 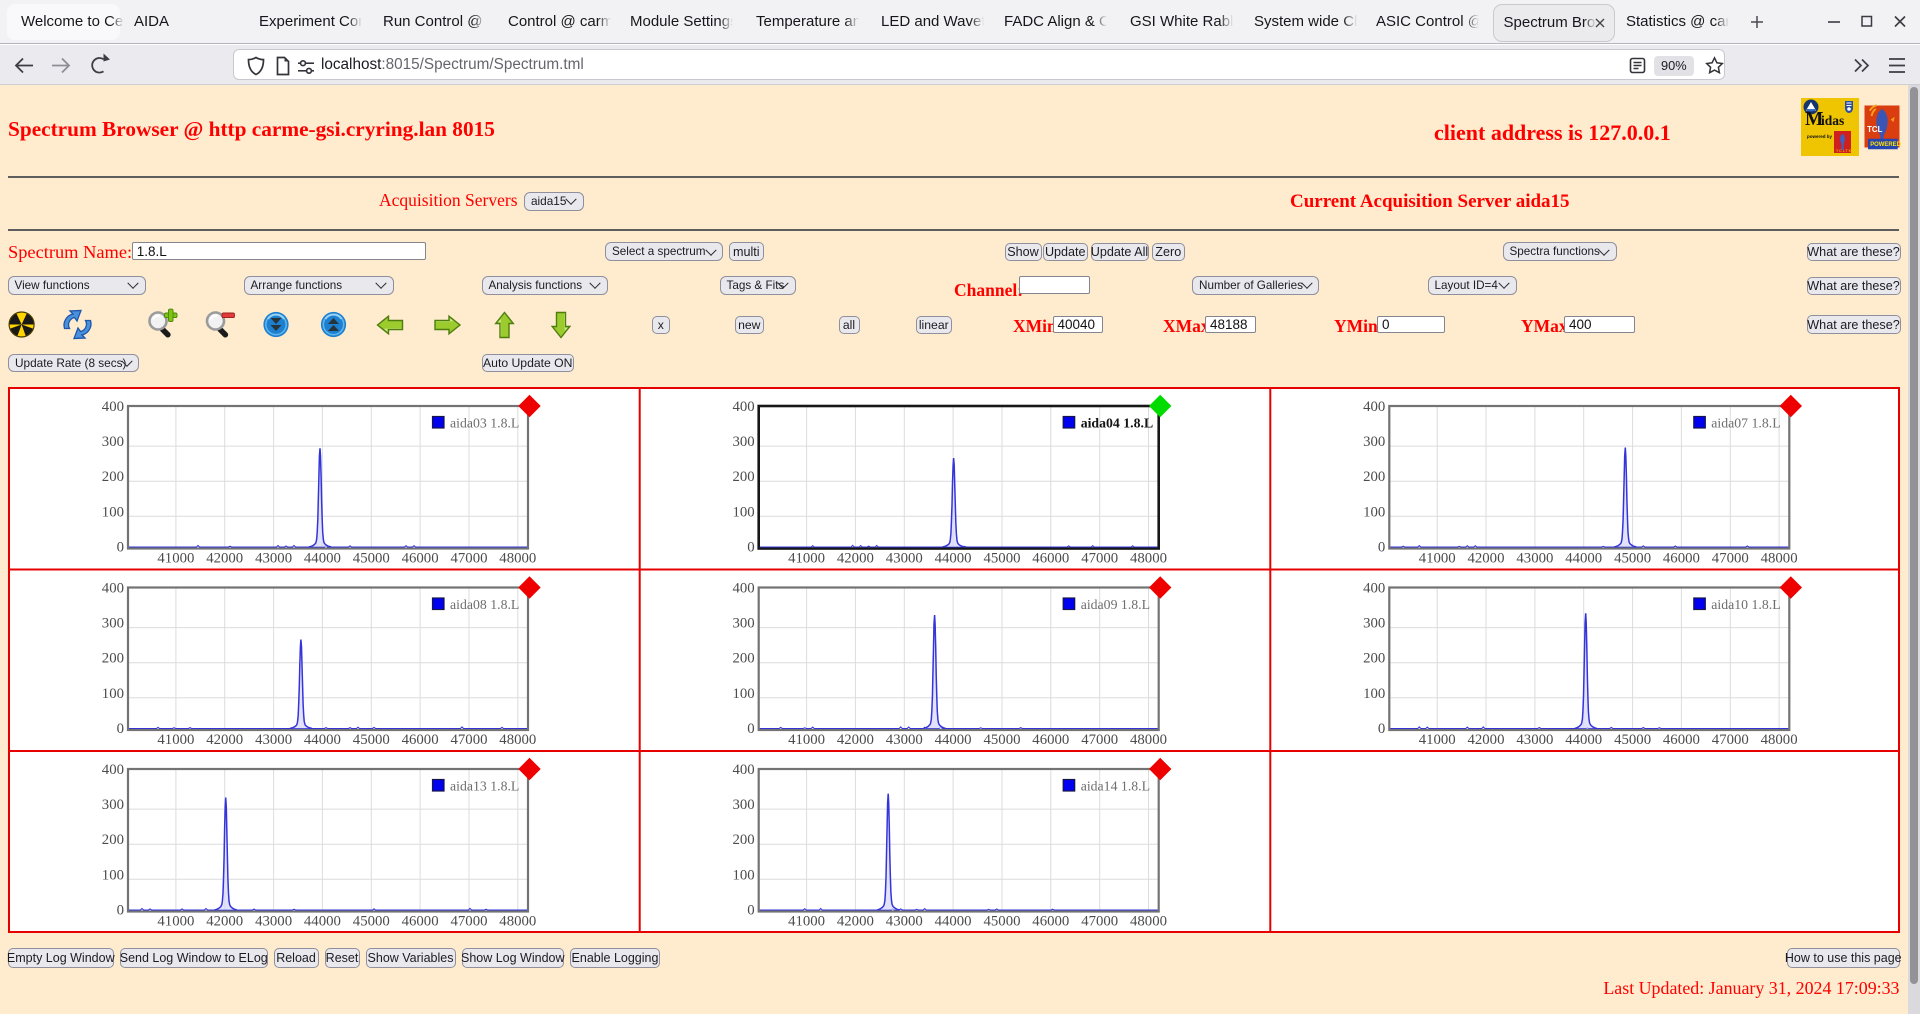 I want to click on svg-text: aida10 1.8.L, so click(x=1745, y=604).